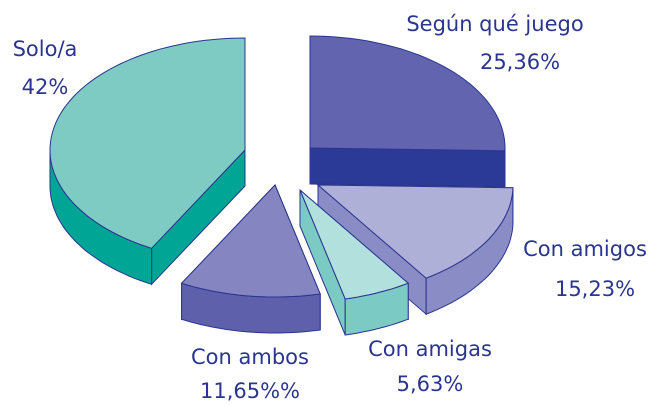  I want to click on value-label: 11,65%%, so click(250, 391).